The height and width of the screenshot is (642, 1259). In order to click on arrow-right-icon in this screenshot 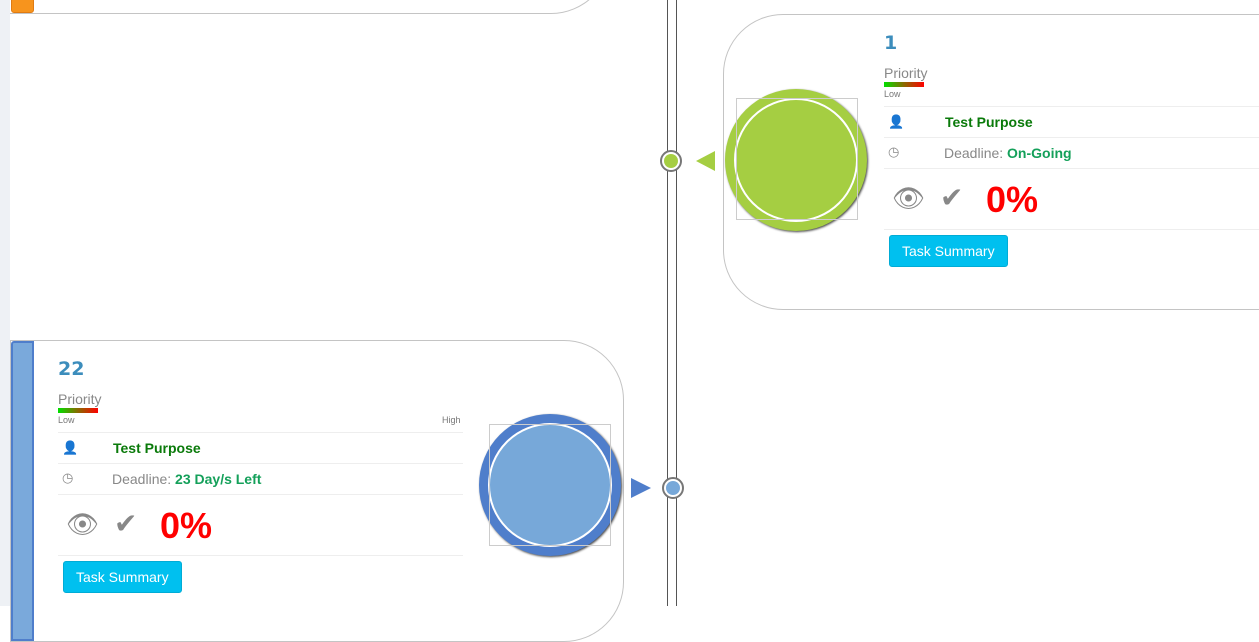, I will do `click(641, 488)`.